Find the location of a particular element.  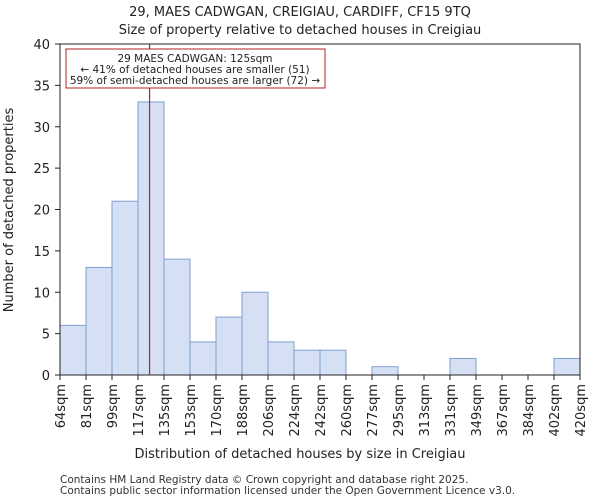

y-tick-label: 30 is located at coordinates (41, 128).